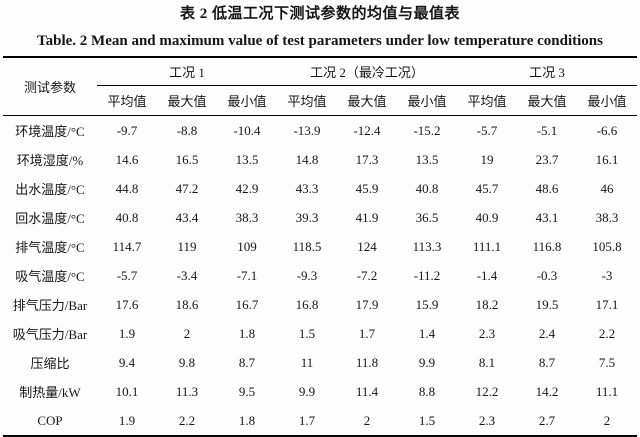 The height and width of the screenshot is (437, 640). I want to click on table-cell: -3, so click(607, 275).